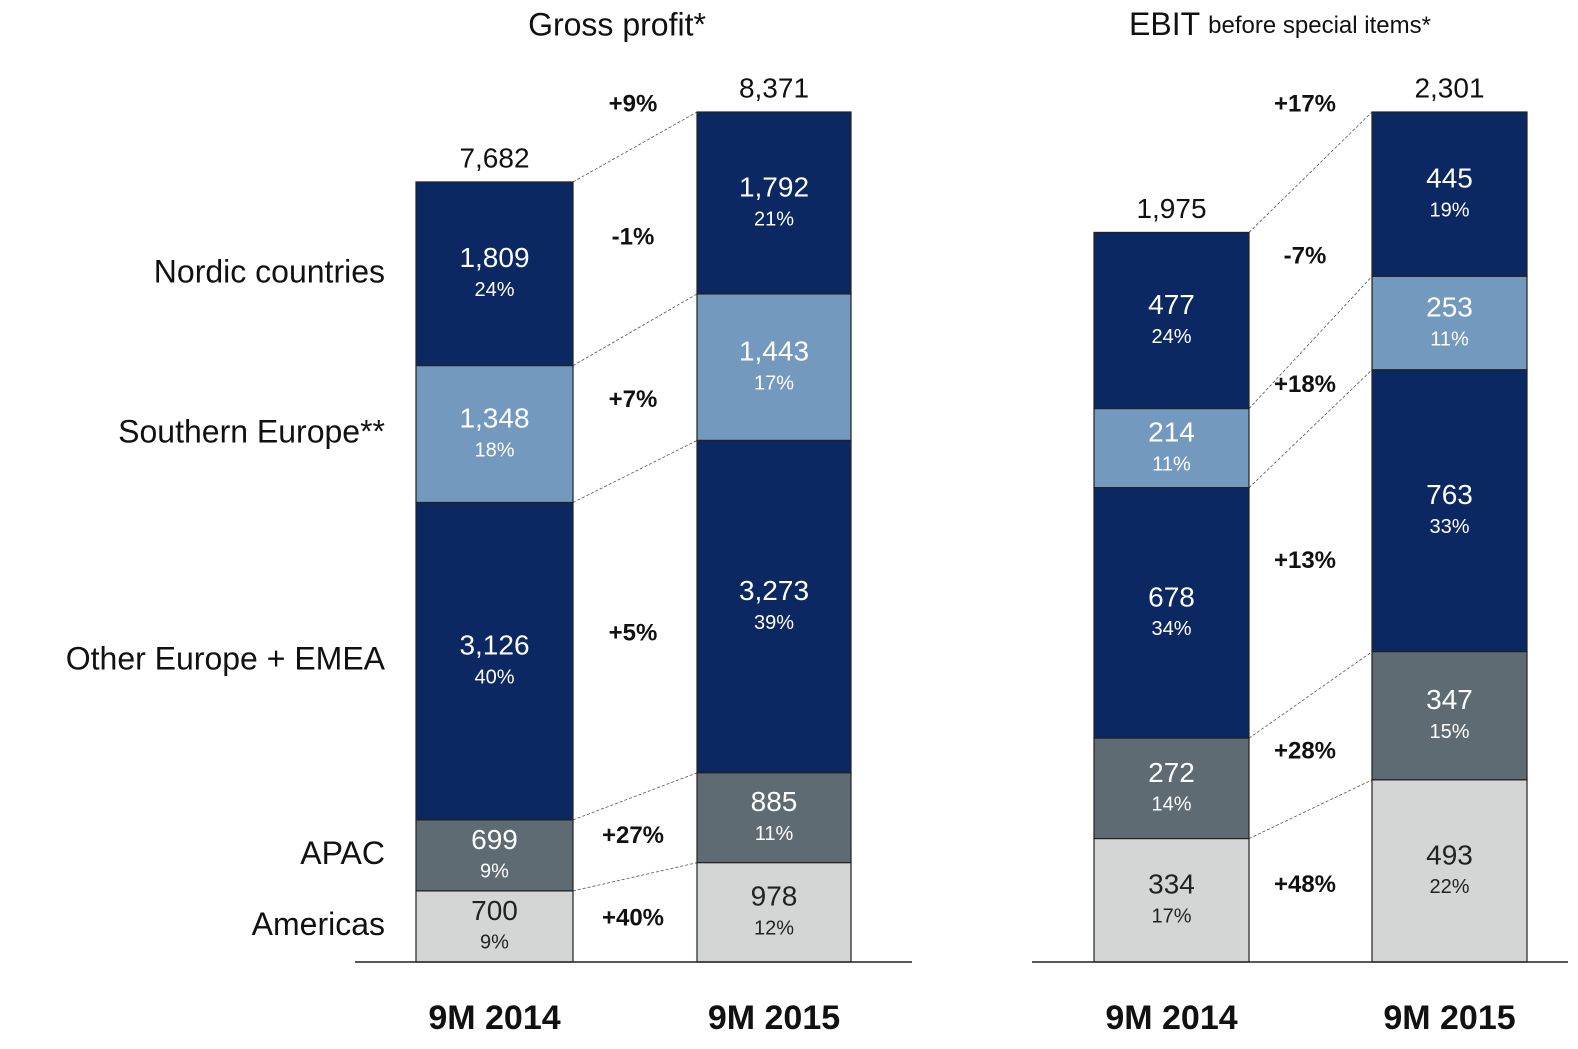 This screenshot has width=1578, height=1049. I want to click on value-label: 347, so click(1449, 699).